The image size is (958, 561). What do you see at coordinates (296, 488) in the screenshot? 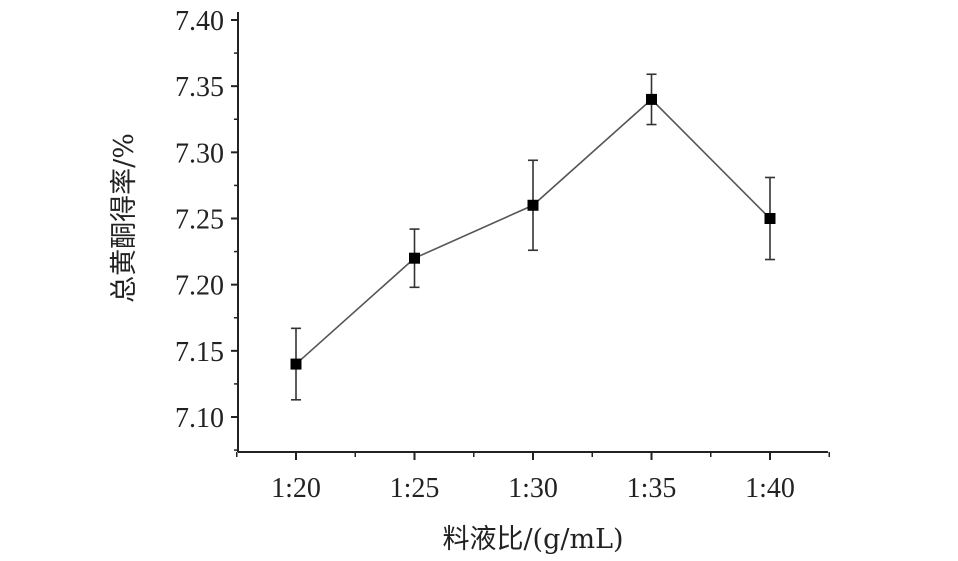
I see `x-tick-label: 1:20` at bounding box center [296, 488].